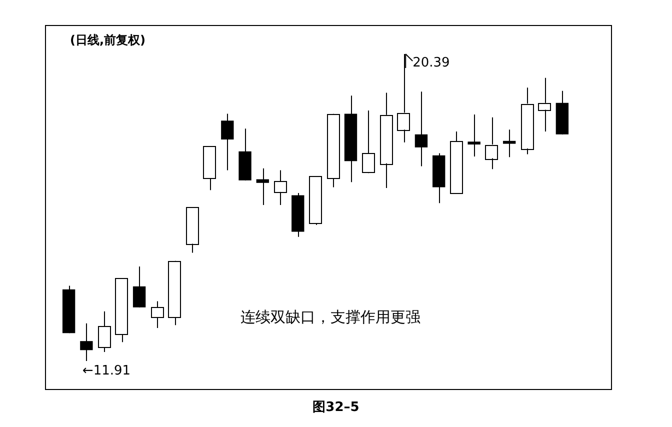  I want to click on annotation: 连续双缺口，支撑作用更强, so click(330, 317).